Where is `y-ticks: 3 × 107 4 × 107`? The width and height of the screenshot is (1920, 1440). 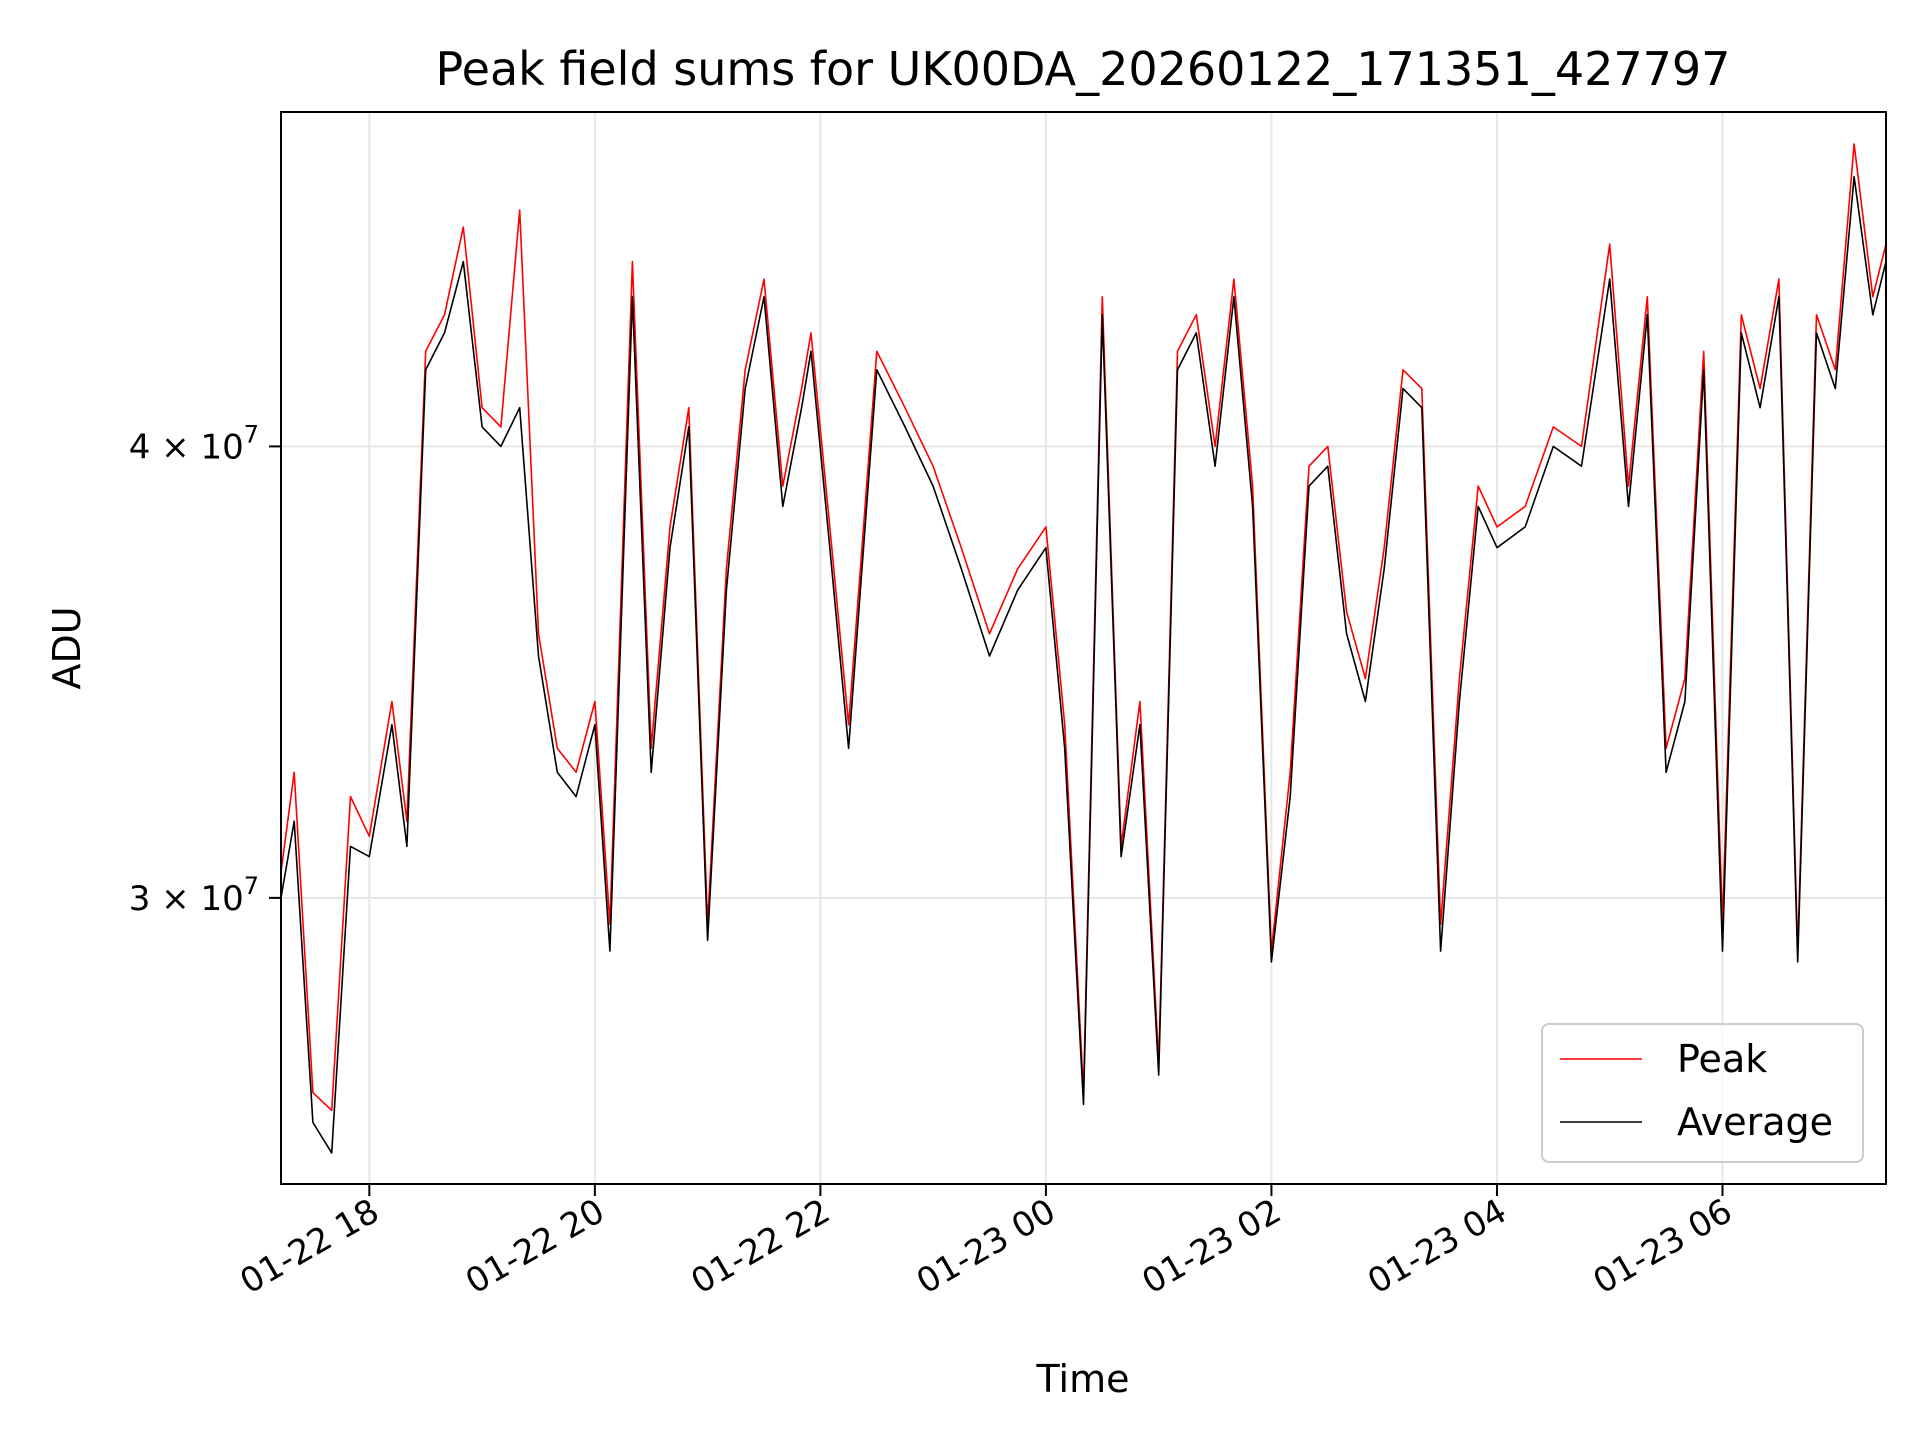
y-ticks: 3 × 107 4 × 107 is located at coordinates (205, 669).